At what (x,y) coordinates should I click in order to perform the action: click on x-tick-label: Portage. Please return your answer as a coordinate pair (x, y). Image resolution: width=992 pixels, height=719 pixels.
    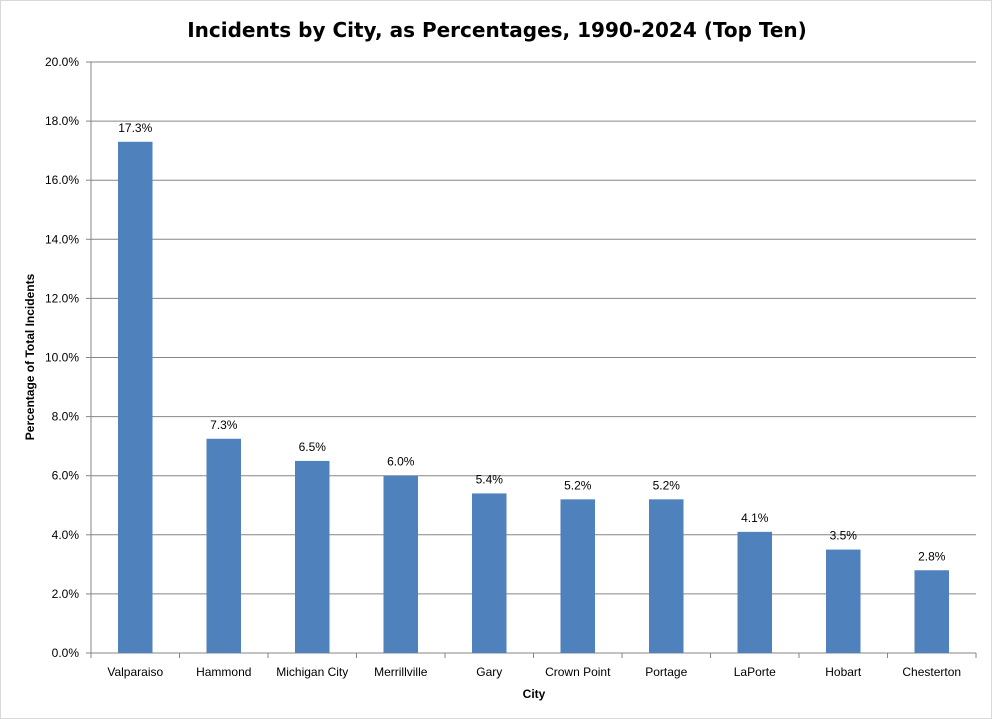
    Looking at the image, I should click on (666, 672).